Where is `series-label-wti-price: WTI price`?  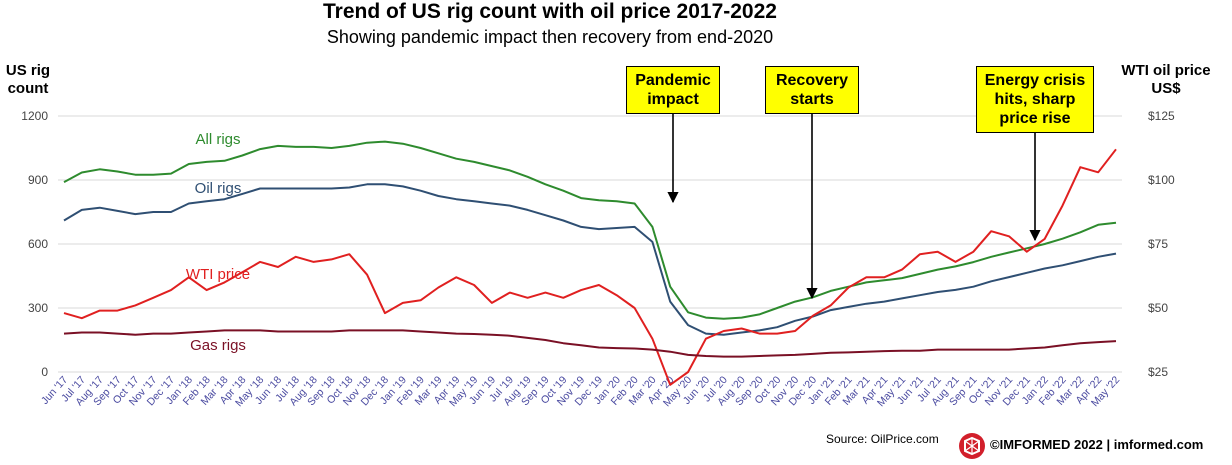 series-label-wti-price: WTI price is located at coordinates (218, 274).